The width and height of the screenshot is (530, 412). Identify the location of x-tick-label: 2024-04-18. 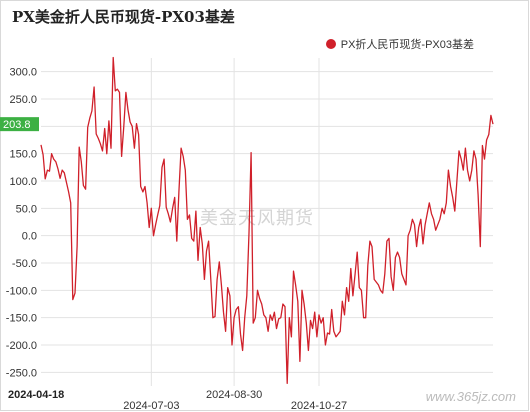
(36, 395).